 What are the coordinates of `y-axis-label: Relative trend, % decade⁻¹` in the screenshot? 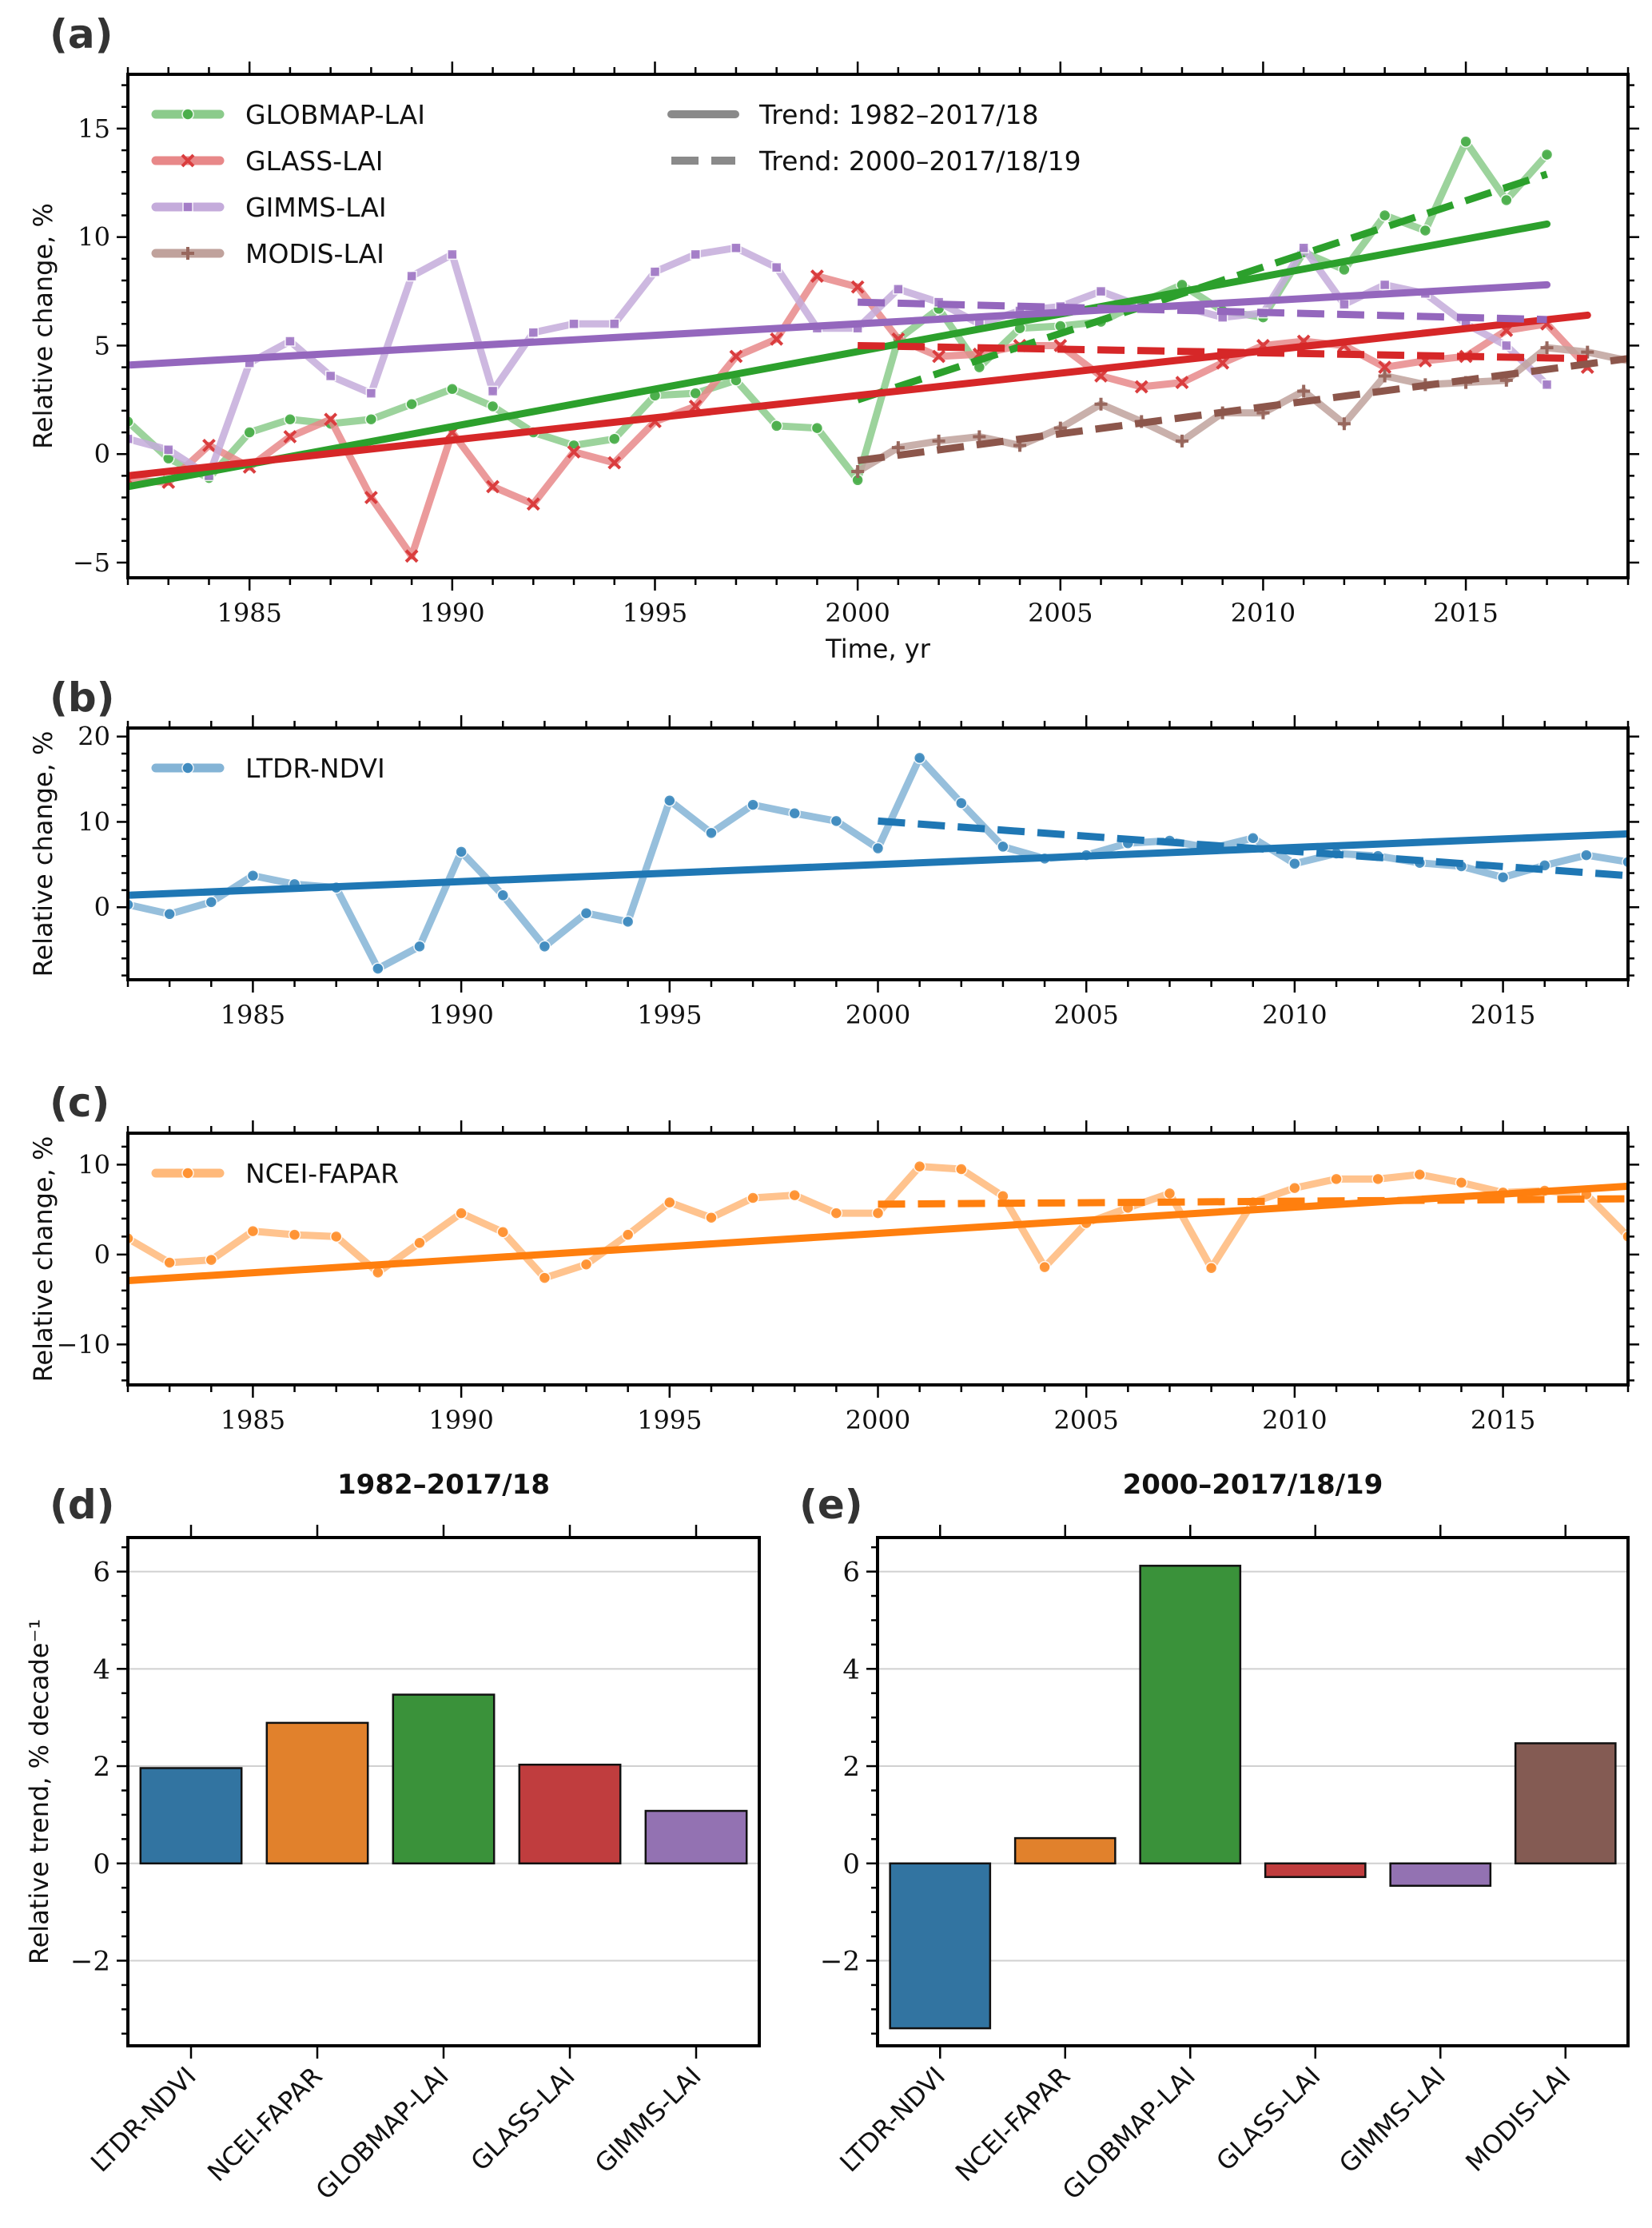 It's located at (39, 1791).